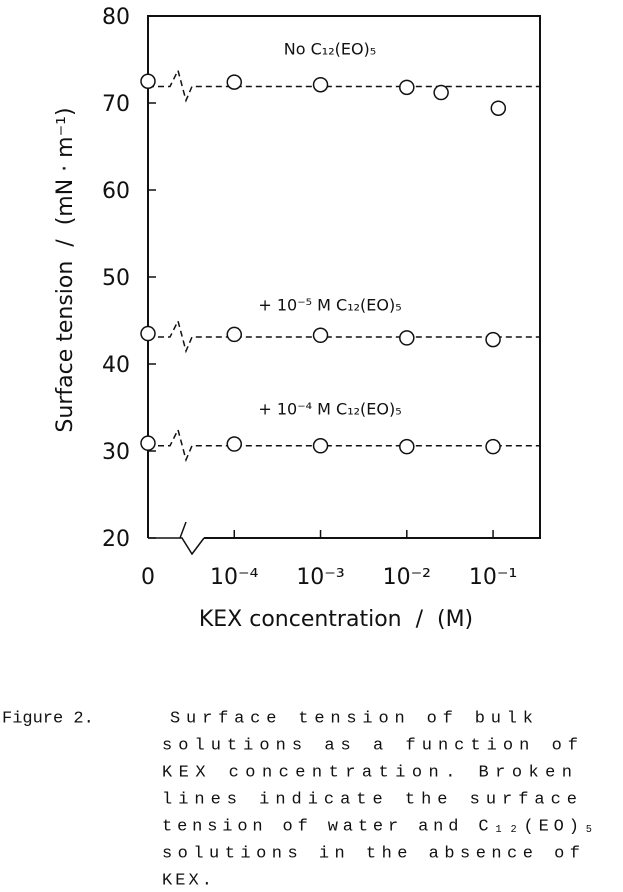  Describe the element at coordinates (116, 17) in the screenshot. I see `y-tick-label: 80` at that location.